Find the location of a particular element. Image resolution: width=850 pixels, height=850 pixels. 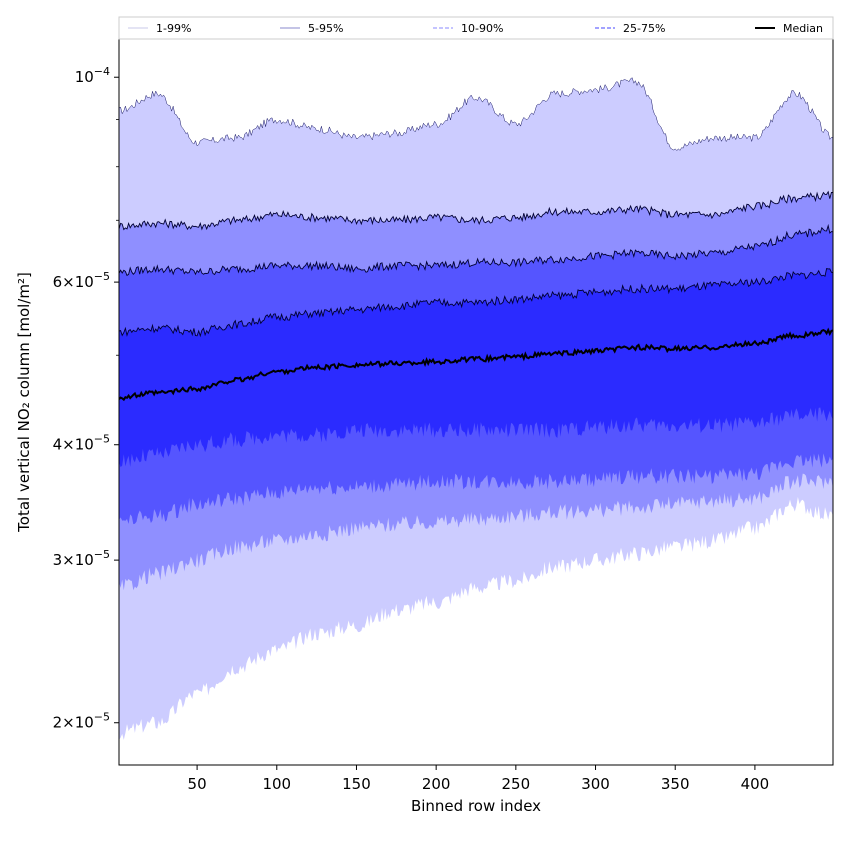

y-tick-label: 4×10⁻⁵ is located at coordinates (81, 443).